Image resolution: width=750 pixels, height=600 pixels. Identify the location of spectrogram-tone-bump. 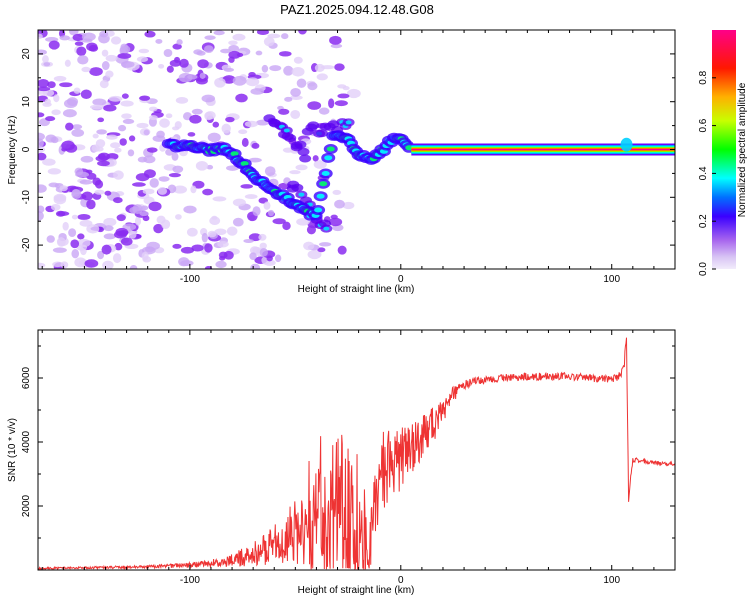
(626, 144).